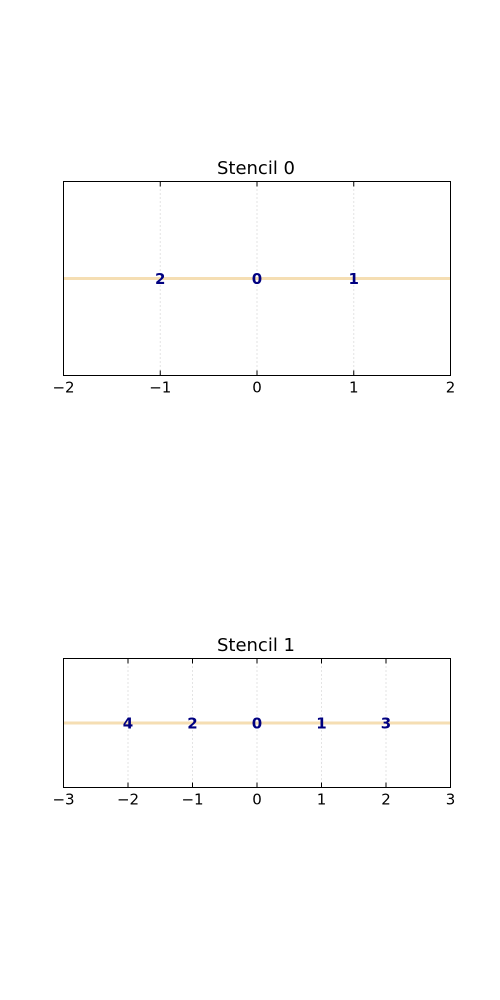 The image size is (500, 1000). Describe the element at coordinates (386, 724) in the screenshot. I see `point-label: 3` at that location.